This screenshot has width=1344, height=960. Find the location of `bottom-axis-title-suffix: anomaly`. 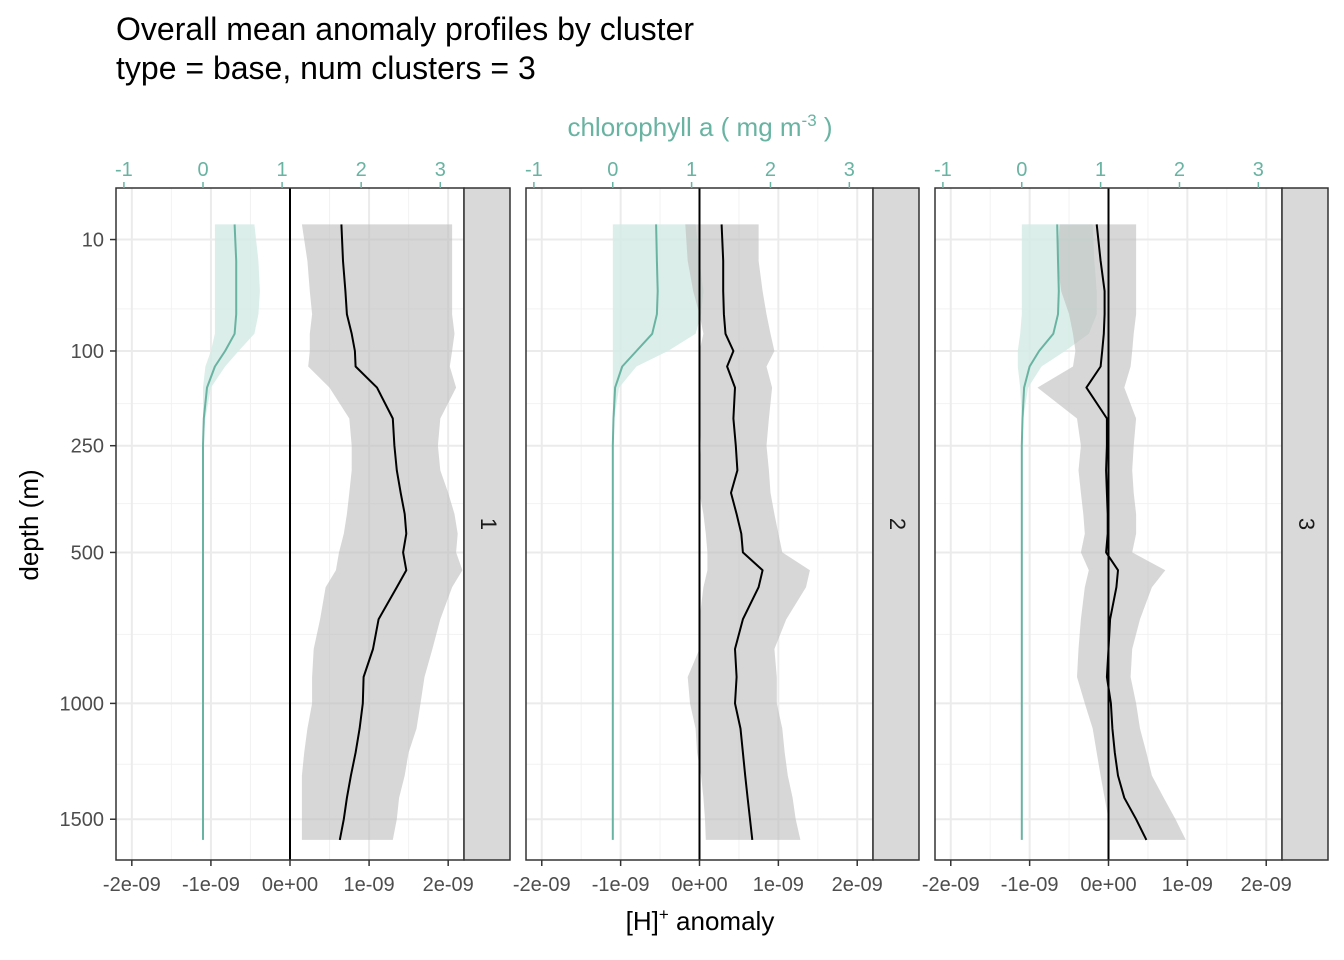

bottom-axis-title-suffix: anomaly is located at coordinates (722, 921).